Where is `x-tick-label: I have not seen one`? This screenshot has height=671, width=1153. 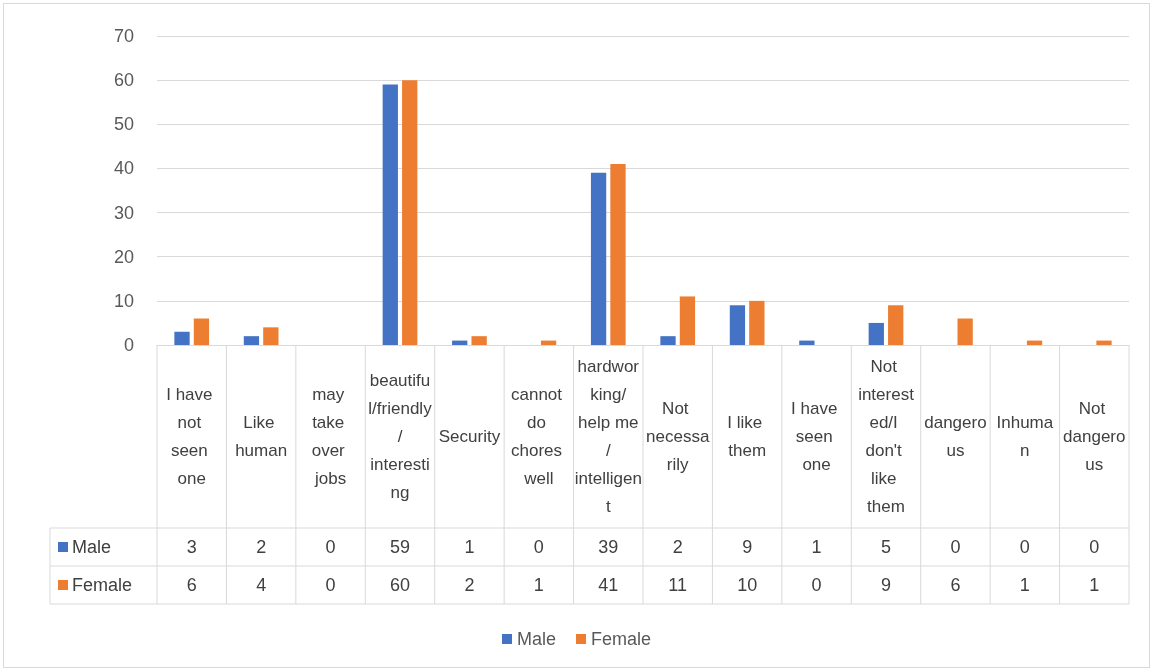 x-tick-label: I have not seen one is located at coordinates (192, 436).